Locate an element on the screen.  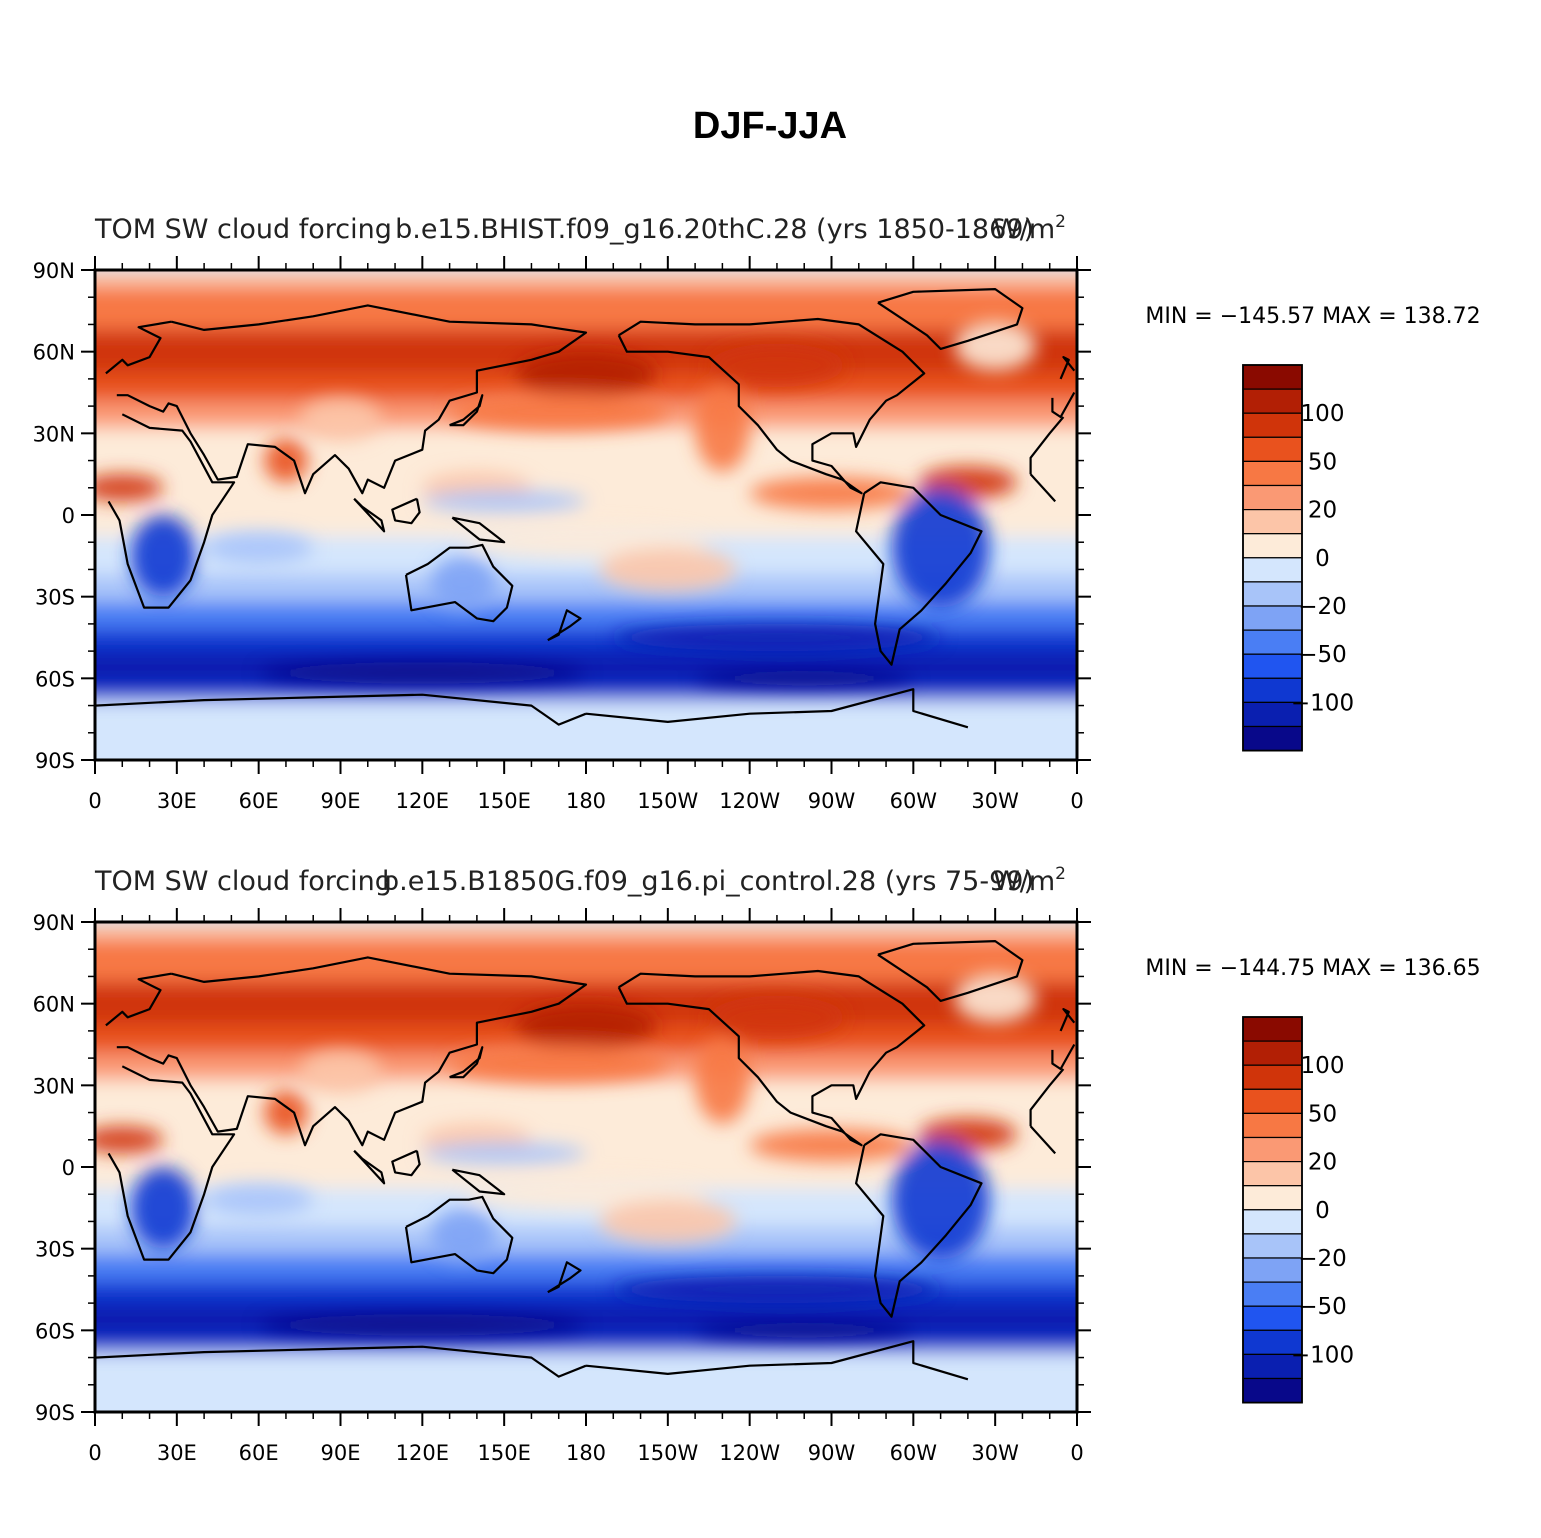
lon-tick-label: 30E is located at coordinates (177, 1453).